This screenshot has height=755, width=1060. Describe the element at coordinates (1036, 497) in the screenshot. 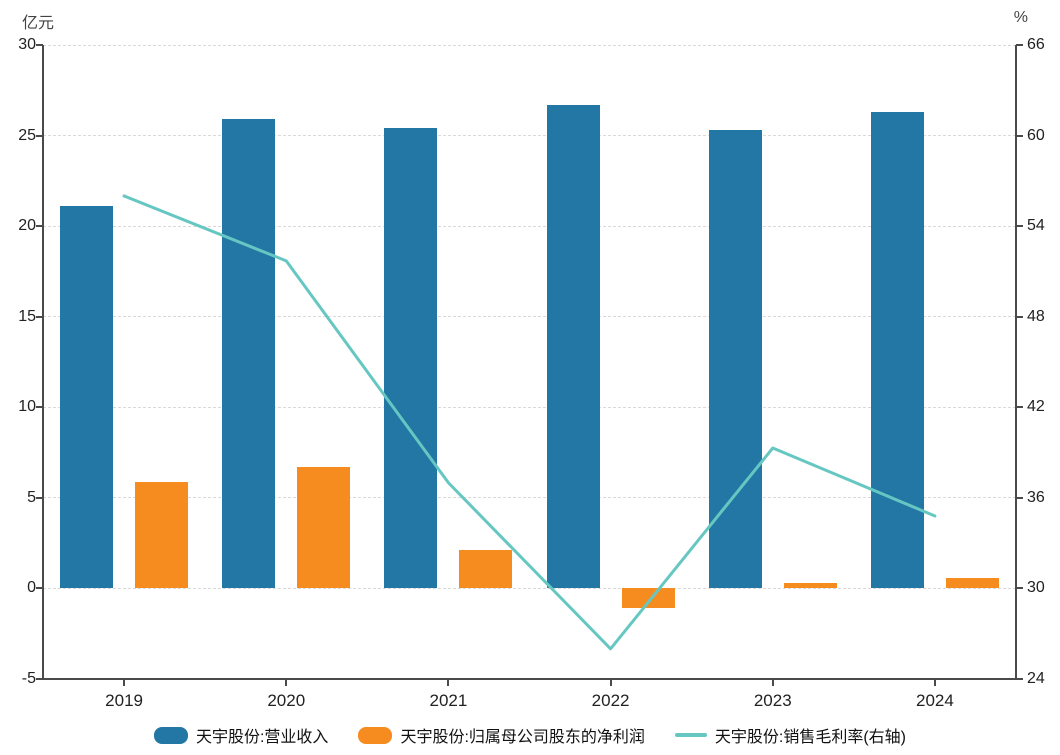

I see `right-axis-tick-label: 36` at that location.